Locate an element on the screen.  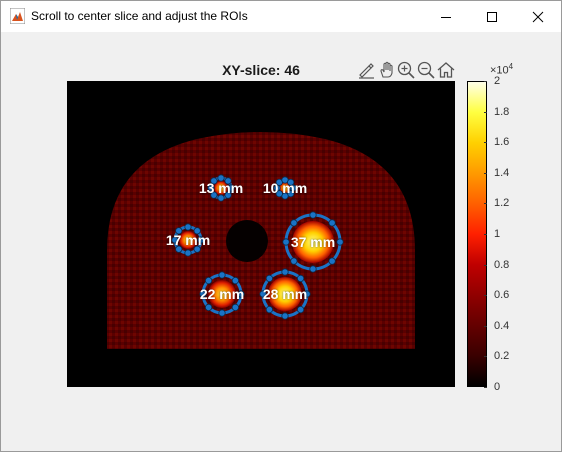
colorbar-tick-label: 0.2 is located at coordinates (502, 356).